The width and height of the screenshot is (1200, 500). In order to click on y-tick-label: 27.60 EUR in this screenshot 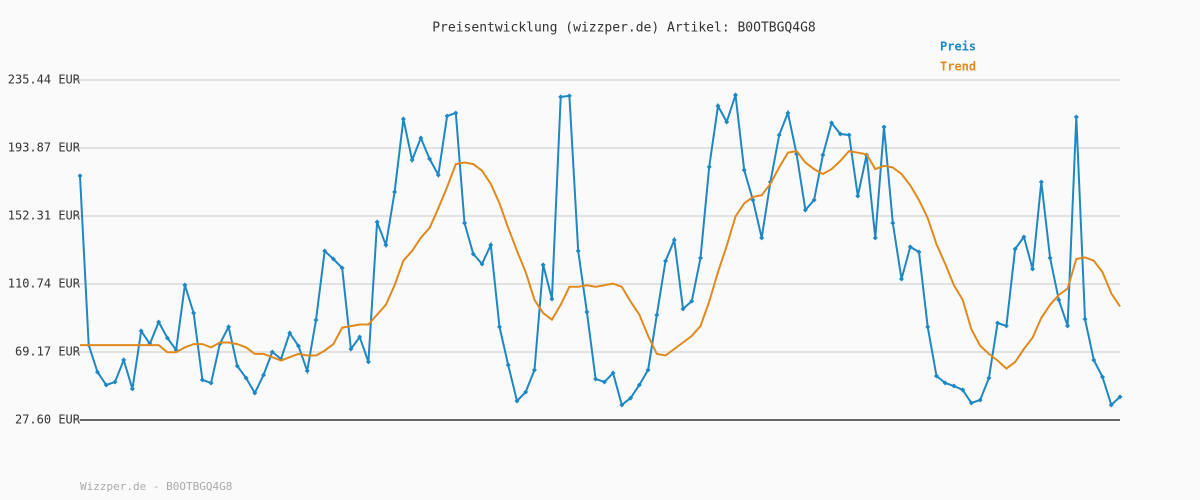, I will do `click(48, 420)`.